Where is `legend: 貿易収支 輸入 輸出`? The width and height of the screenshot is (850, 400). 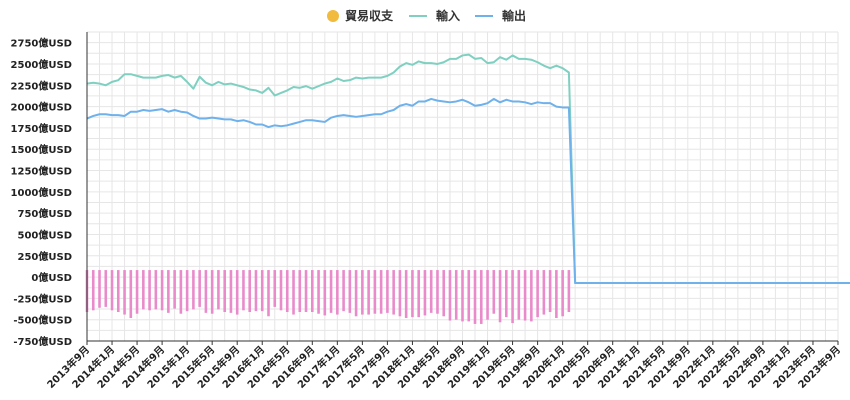
legend: 貿易収支 輸入 輸出 is located at coordinates (426, 15).